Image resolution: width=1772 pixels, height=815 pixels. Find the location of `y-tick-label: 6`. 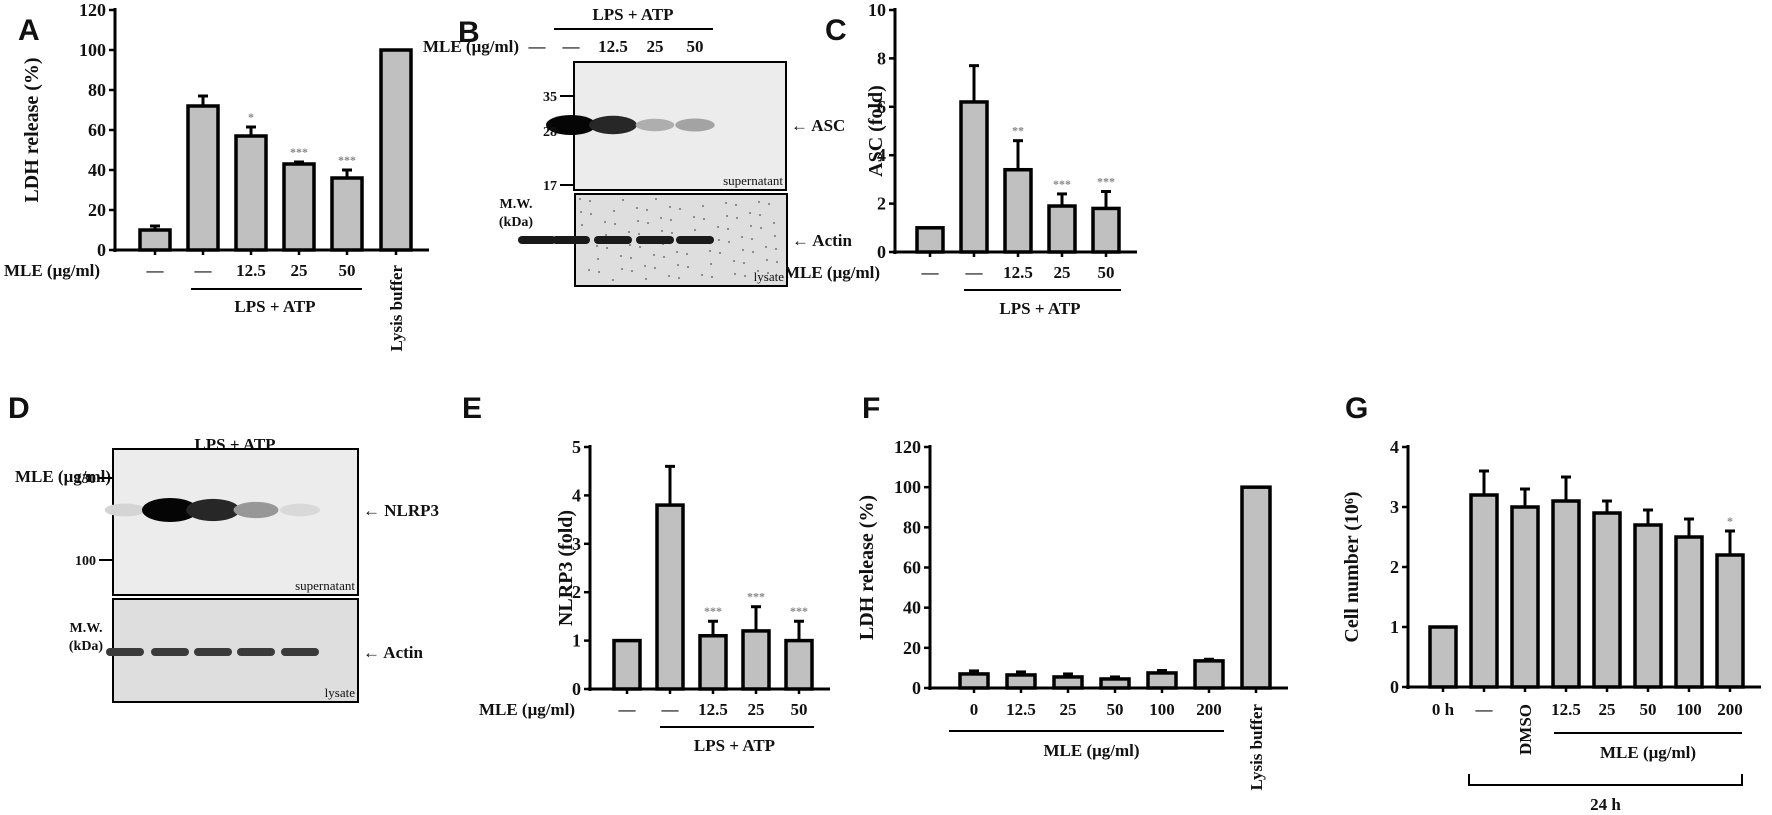

y-tick-label: 6 is located at coordinates (881, 107).